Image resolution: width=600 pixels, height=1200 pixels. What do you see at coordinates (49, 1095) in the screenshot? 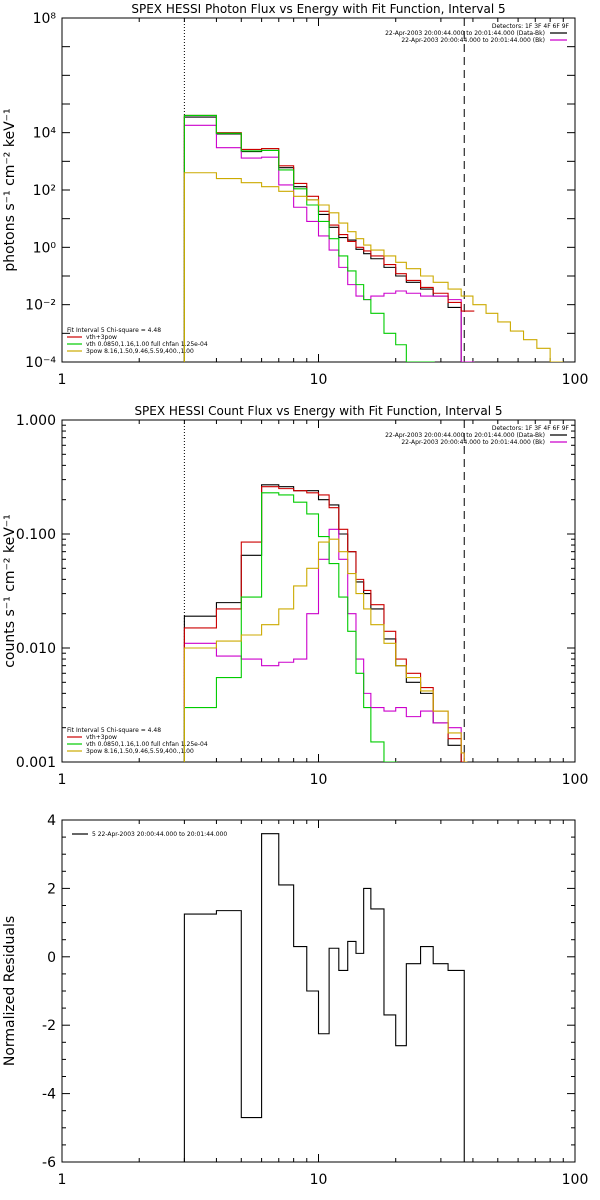
I see `y-tick-label: -4` at bounding box center [49, 1095].